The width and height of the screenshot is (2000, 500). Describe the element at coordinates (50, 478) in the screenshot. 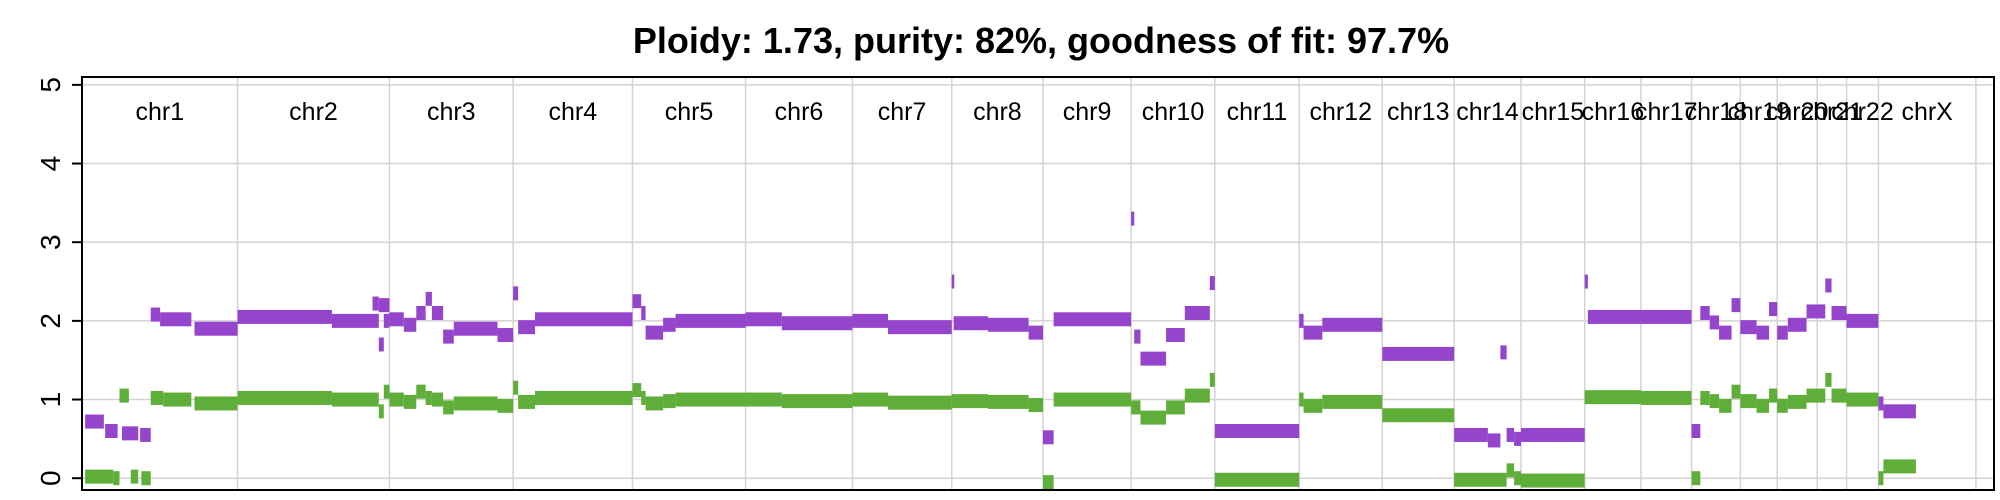

I see `y-tick-label: 0` at that location.